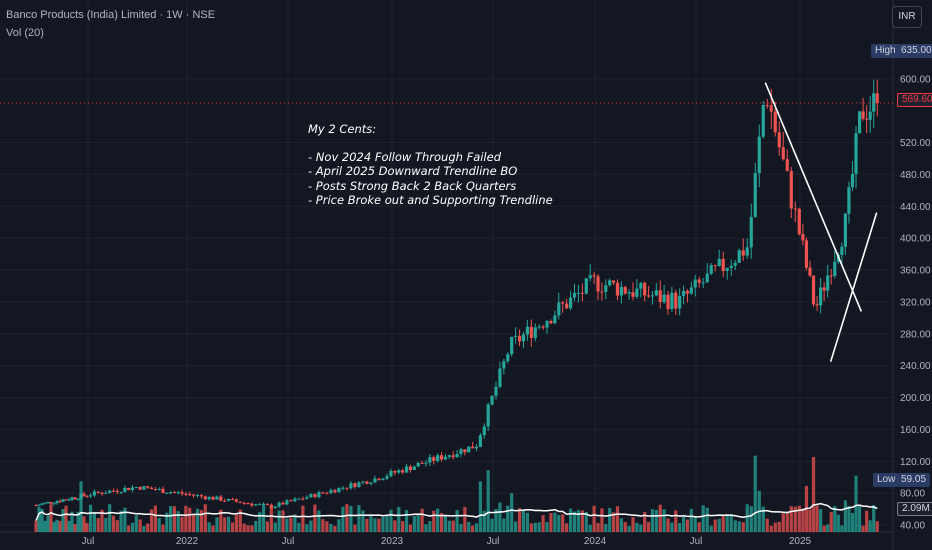  What do you see at coordinates (342, 129) in the screenshot?
I see `annotation-title: My 2 Cents:` at bounding box center [342, 129].